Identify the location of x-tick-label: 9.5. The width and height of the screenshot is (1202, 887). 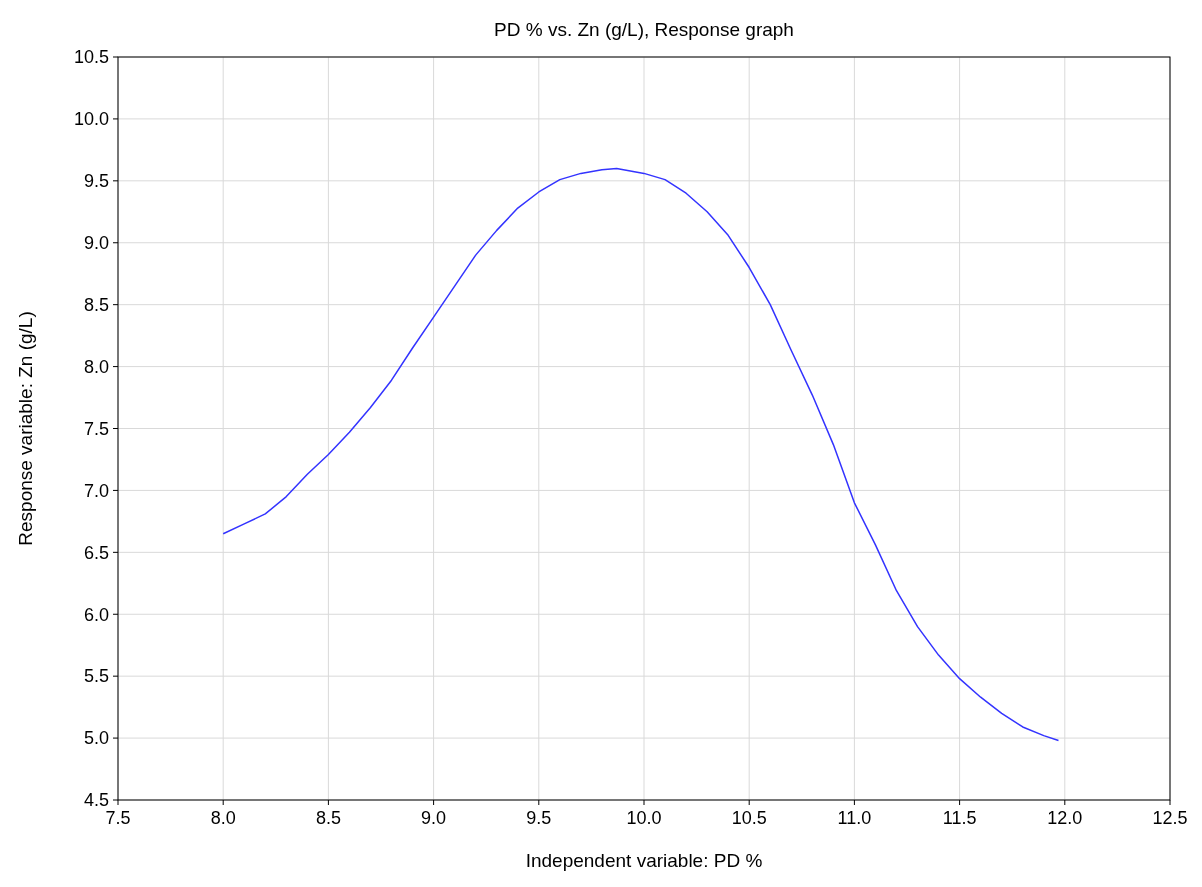
(539, 818).